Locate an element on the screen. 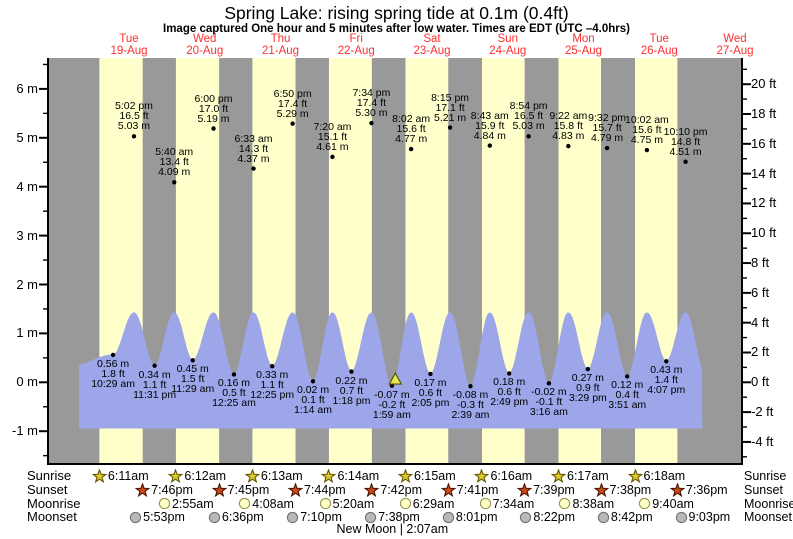  day-date: 26-Aug is located at coordinates (659, 50).